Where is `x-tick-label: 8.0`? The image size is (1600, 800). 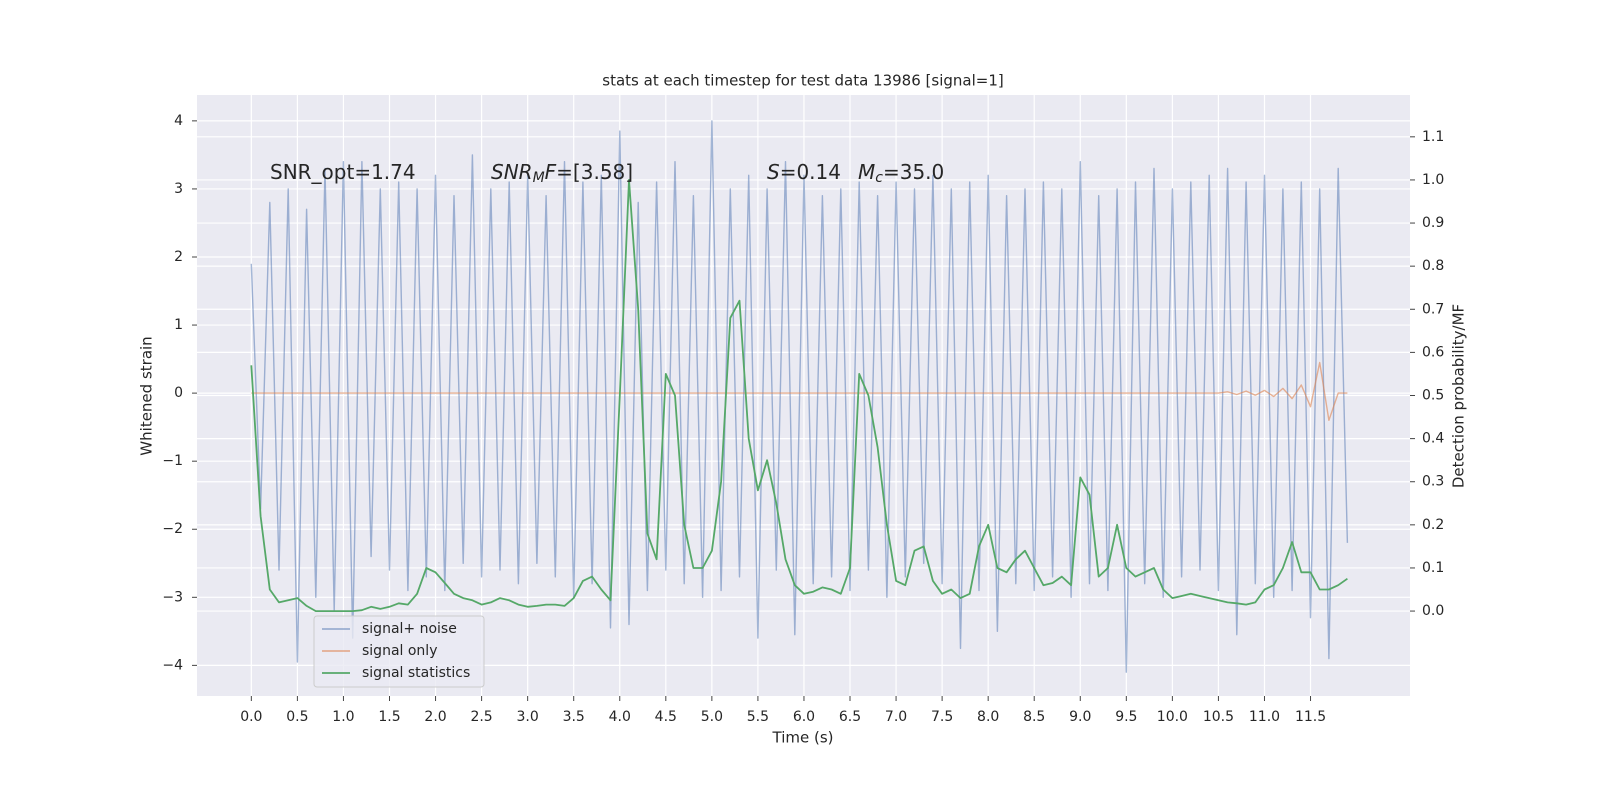 x-tick-label: 8.0 is located at coordinates (988, 717).